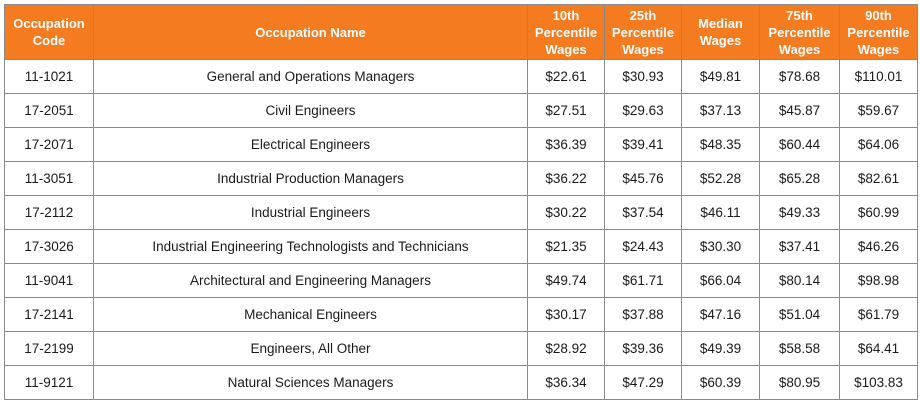  I want to click on header-occupation-code: Occupation Code, so click(49, 32).